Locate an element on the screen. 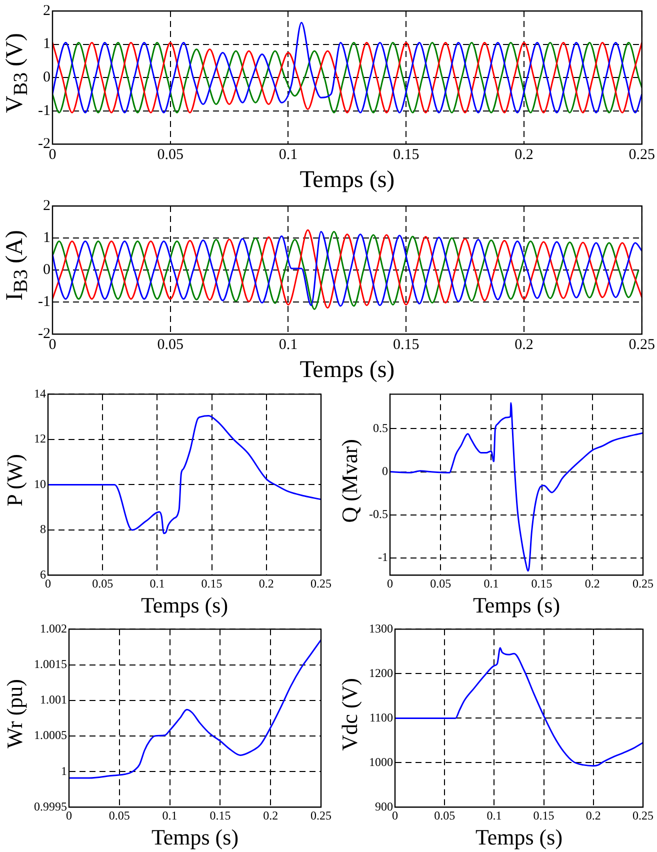 This screenshot has width=657, height=852. y-tick-label: -0.5 is located at coordinates (378, 514).